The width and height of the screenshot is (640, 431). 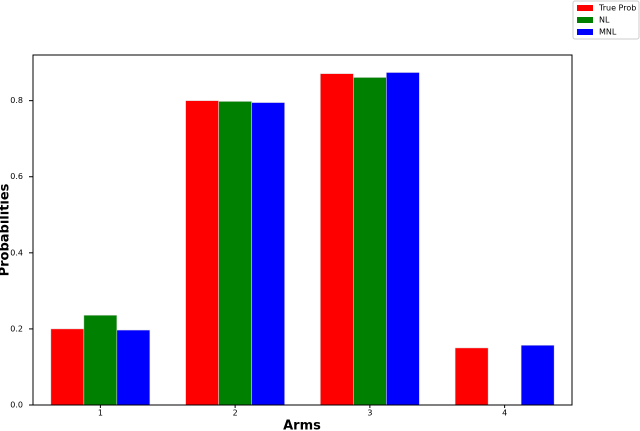 What do you see at coordinates (608, 32) in the screenshot?
I see `legend-label: MNL` at bounding box center [608, 32].